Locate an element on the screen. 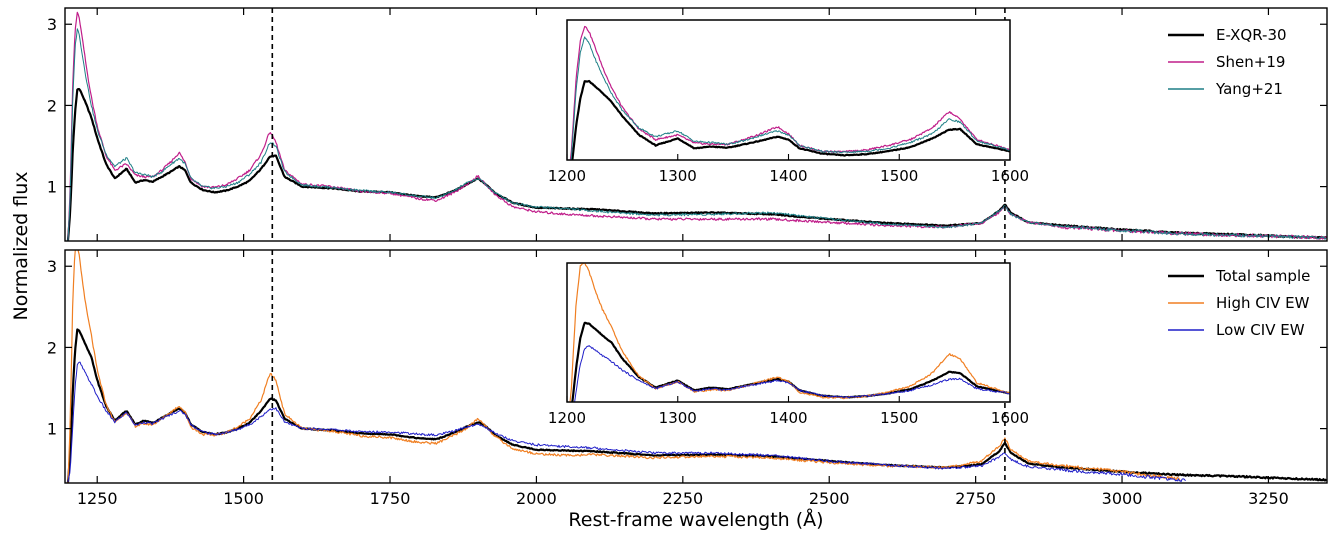 This screenshot has height=539, width=1334. legend-label: Yang+21 is located at coordinates (1249, 89).